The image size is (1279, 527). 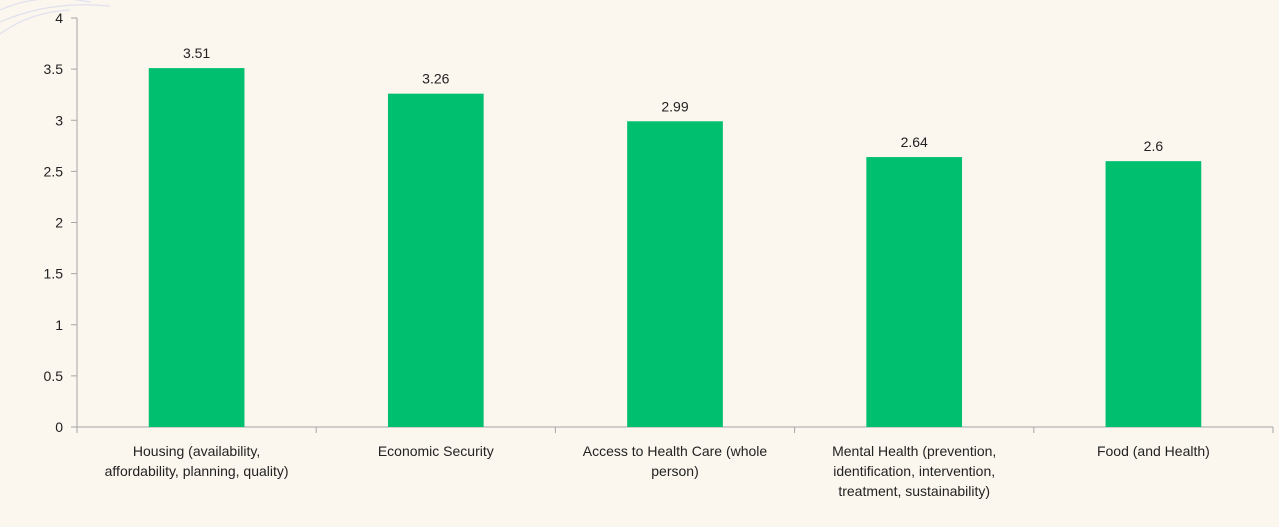 I want to click on background-decoration, so click(x=55, y=17).